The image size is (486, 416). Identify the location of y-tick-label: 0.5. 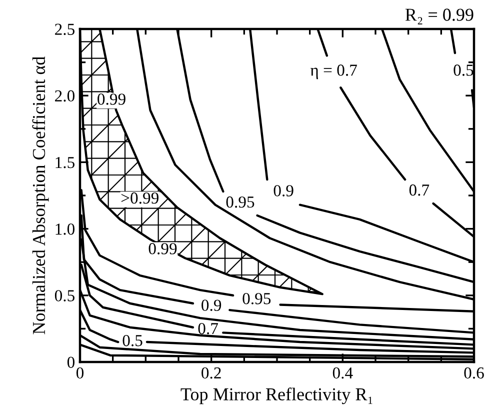
(64, 296).